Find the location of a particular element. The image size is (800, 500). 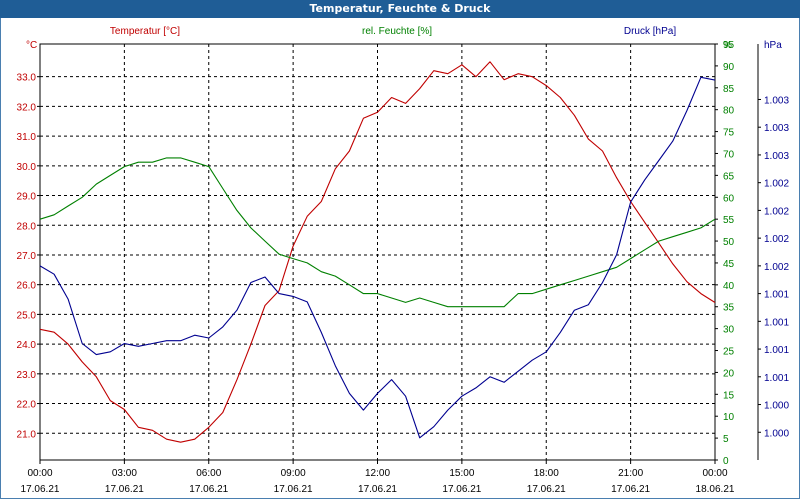

humidity-tick-label: 45 is located at coordinates (729, 264).